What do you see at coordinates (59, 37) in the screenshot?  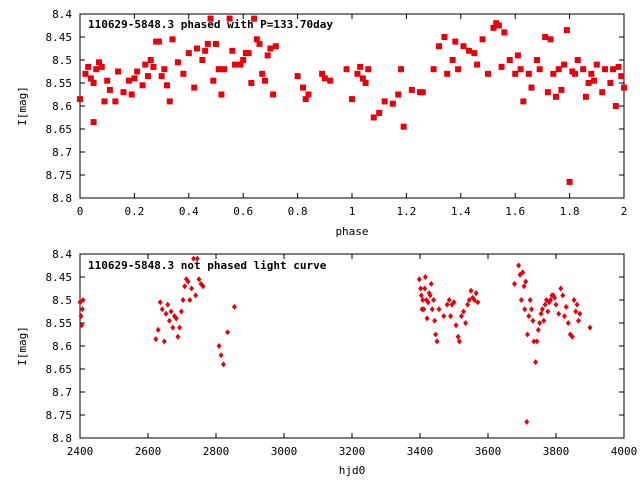 I see `y-tick-label: 8.45` at bounding box center [59, 37].